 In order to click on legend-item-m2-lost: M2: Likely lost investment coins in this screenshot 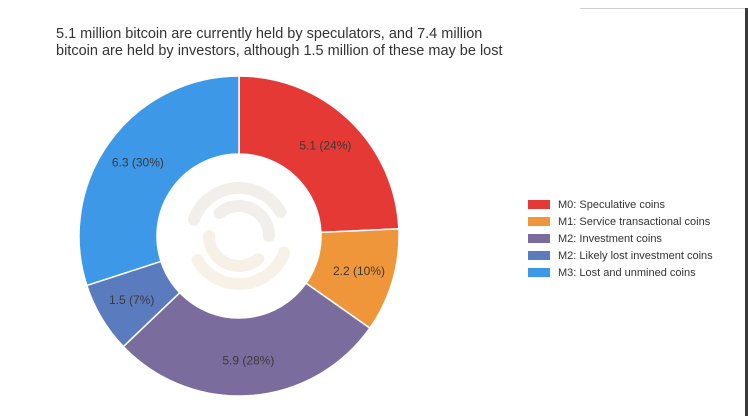, I will do `click(620, 255)`.